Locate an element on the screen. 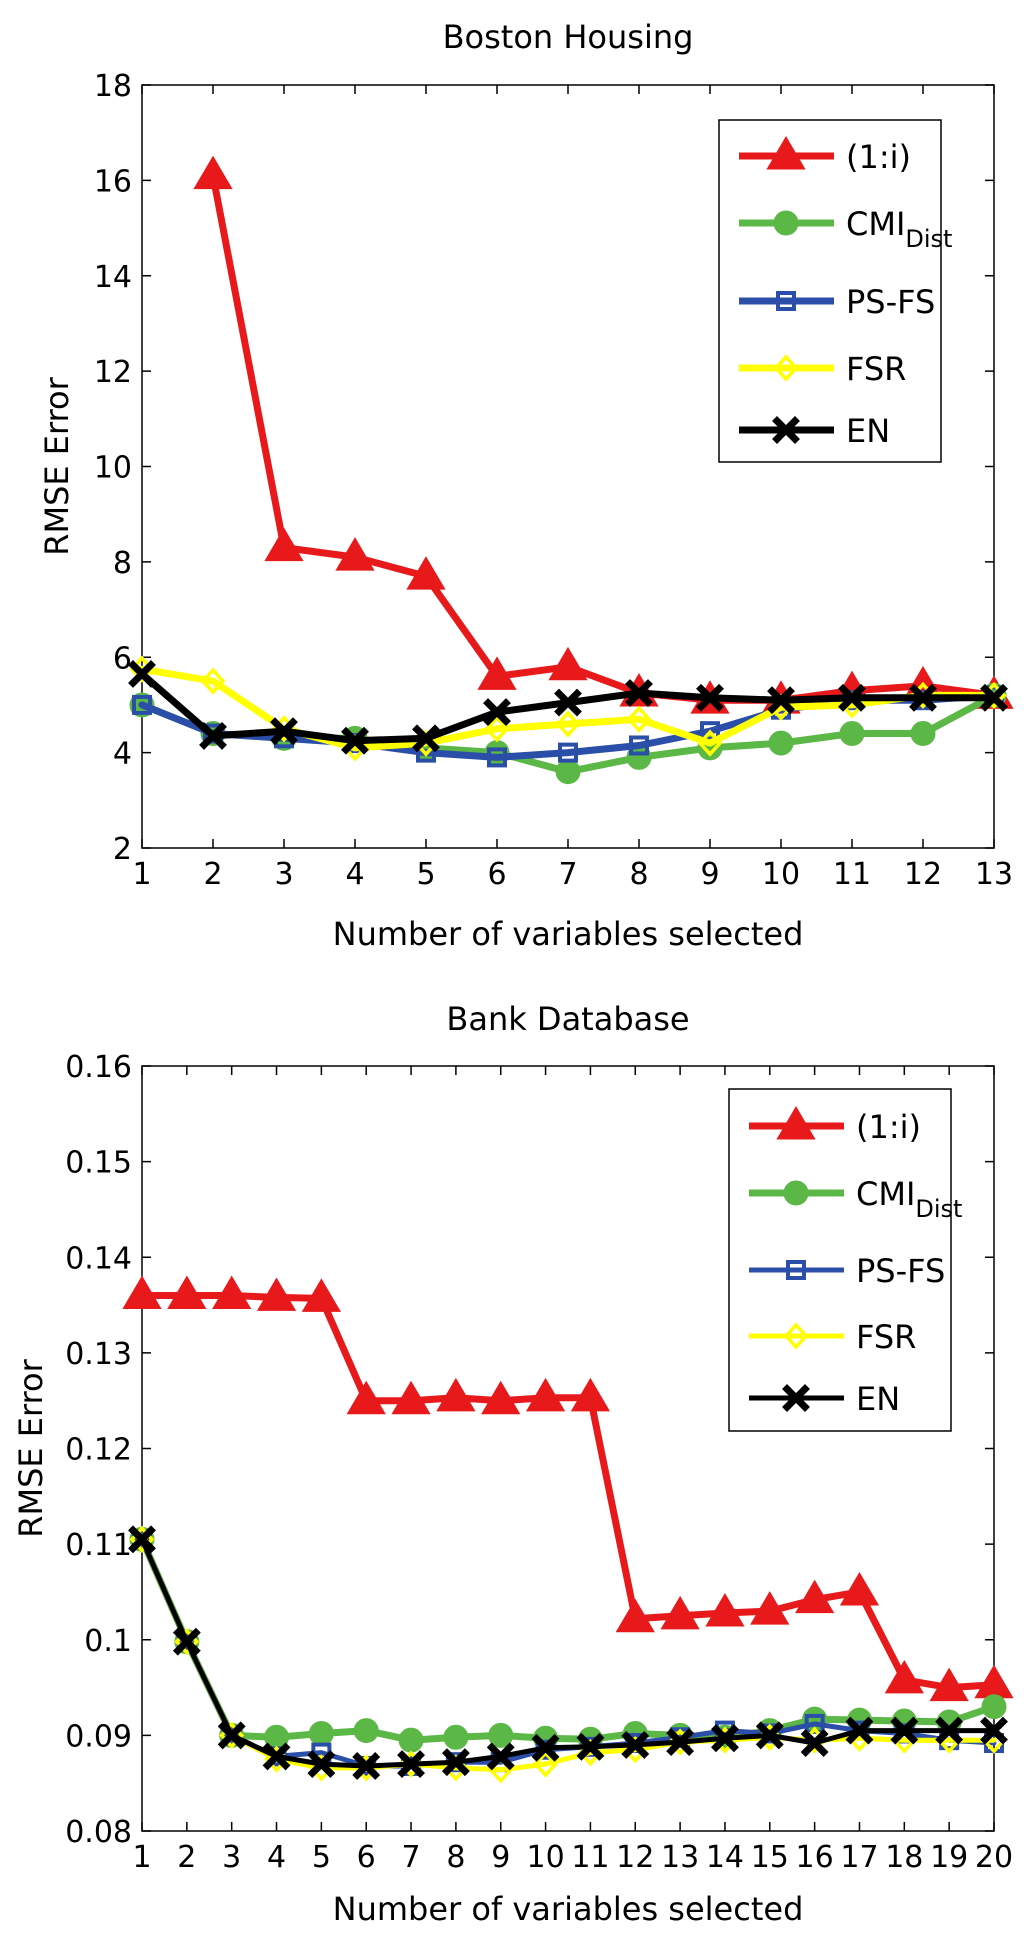 The height and width of the screenshot is (1946, 1024). x-tick-label: 9 is located at coordinates (500, 1857).